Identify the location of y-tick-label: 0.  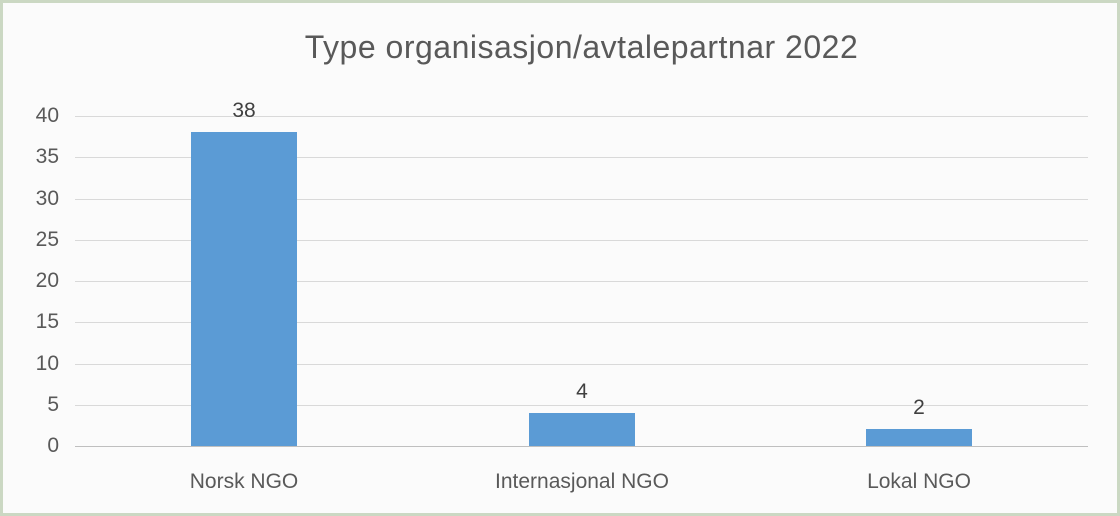
(53, 445).